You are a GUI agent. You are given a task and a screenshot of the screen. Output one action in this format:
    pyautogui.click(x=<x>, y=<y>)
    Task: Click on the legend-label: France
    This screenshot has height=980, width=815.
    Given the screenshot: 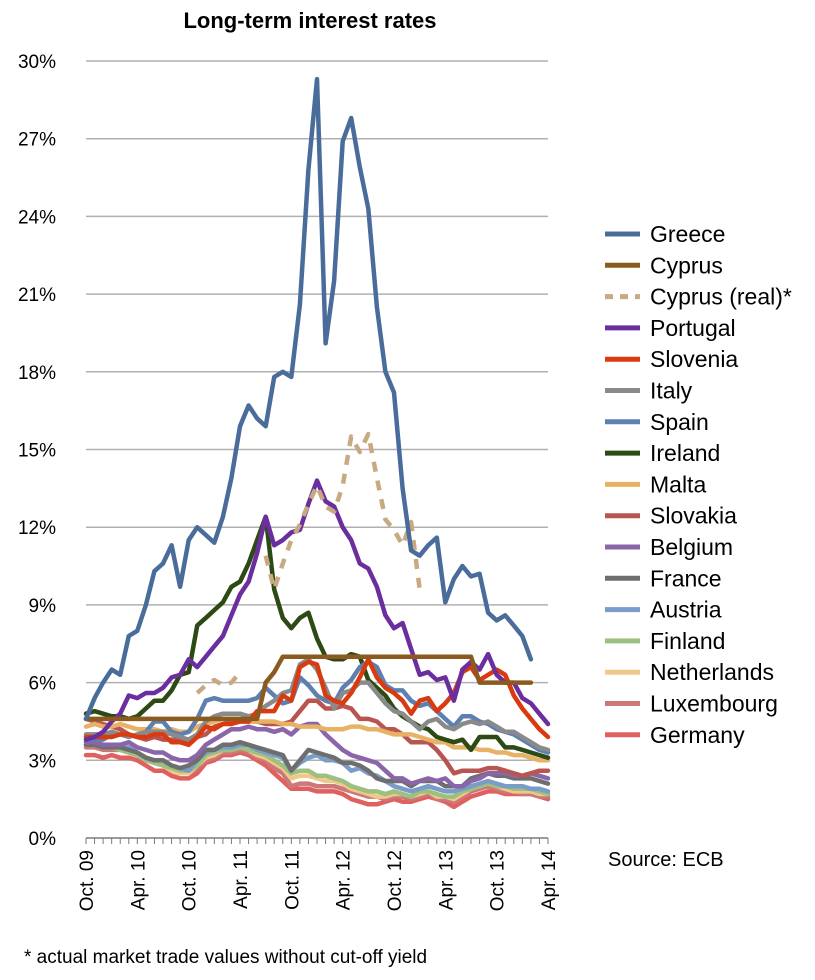 What is the action you would take?
    pyautogui.click(x=686, y=578)
    